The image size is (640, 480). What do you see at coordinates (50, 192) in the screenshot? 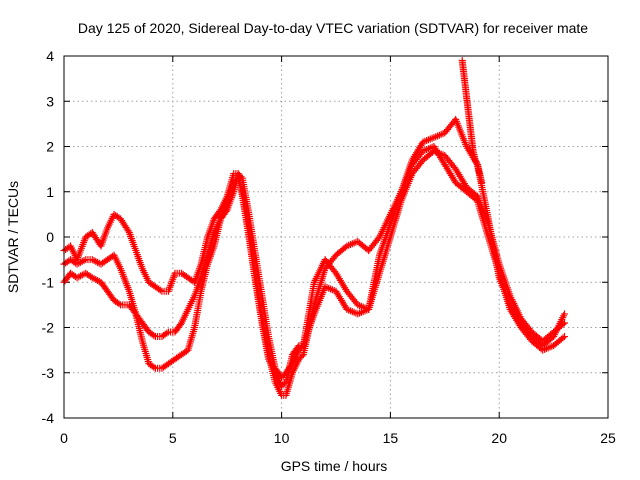
I see `y-tick-label: 1` at bounding box center [50, 192].